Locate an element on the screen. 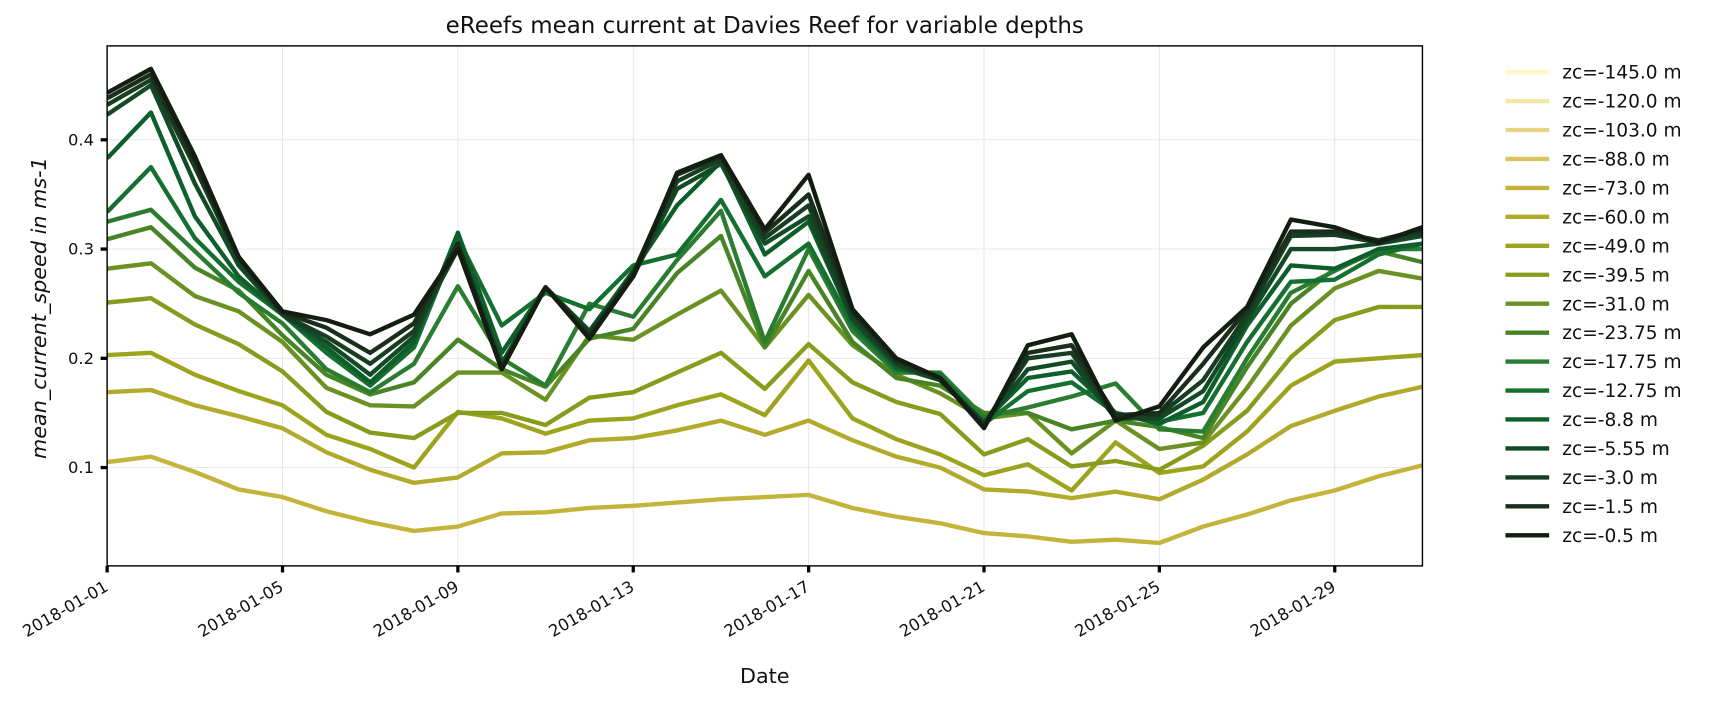  legend-label: zc=-60.0 m is located at coordinates (1616, 217).